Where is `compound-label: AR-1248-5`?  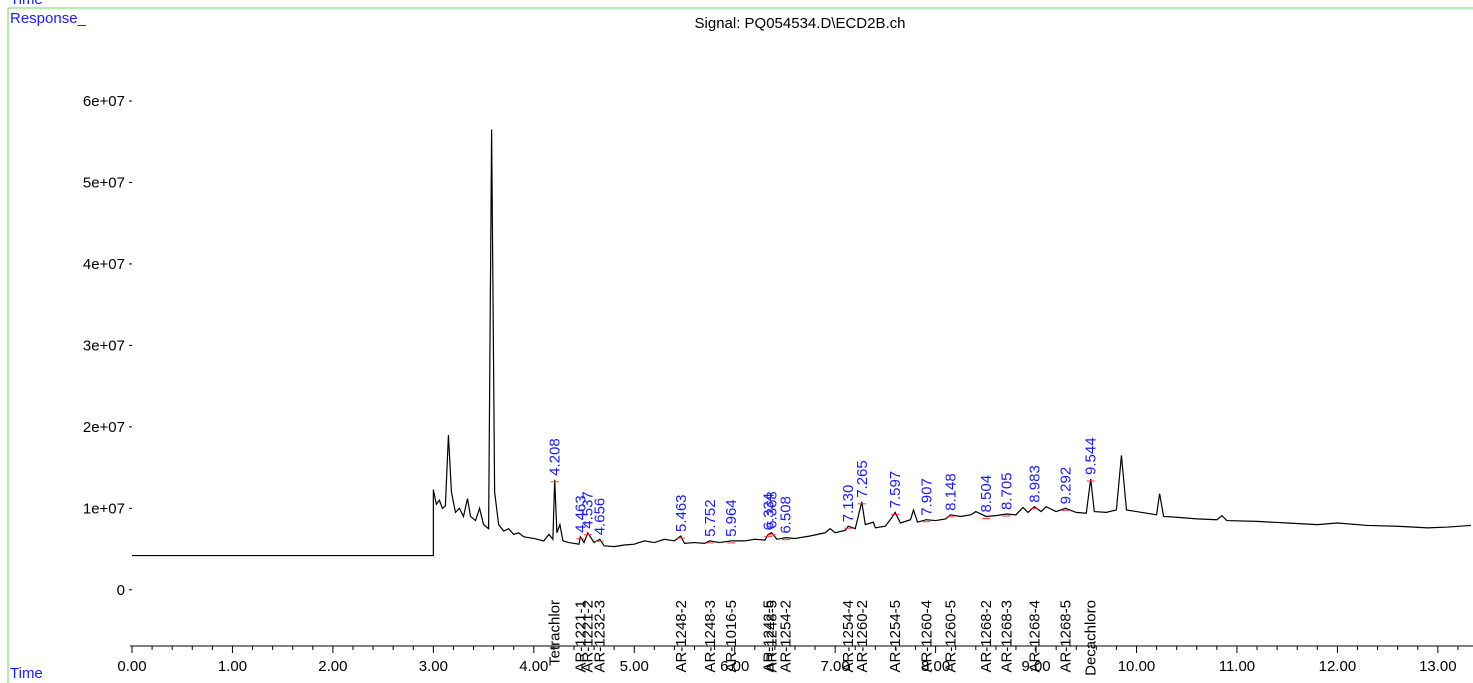
compound-label: AR-1248-5 is located at coordinates (772, 636).